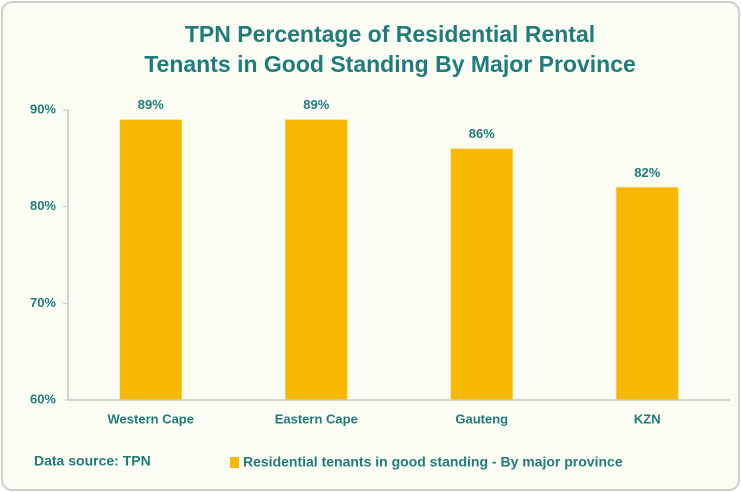  Describe the element at coordinates (43, 205) in the screenshot. I see `y-tick-label: 80%` at that location.